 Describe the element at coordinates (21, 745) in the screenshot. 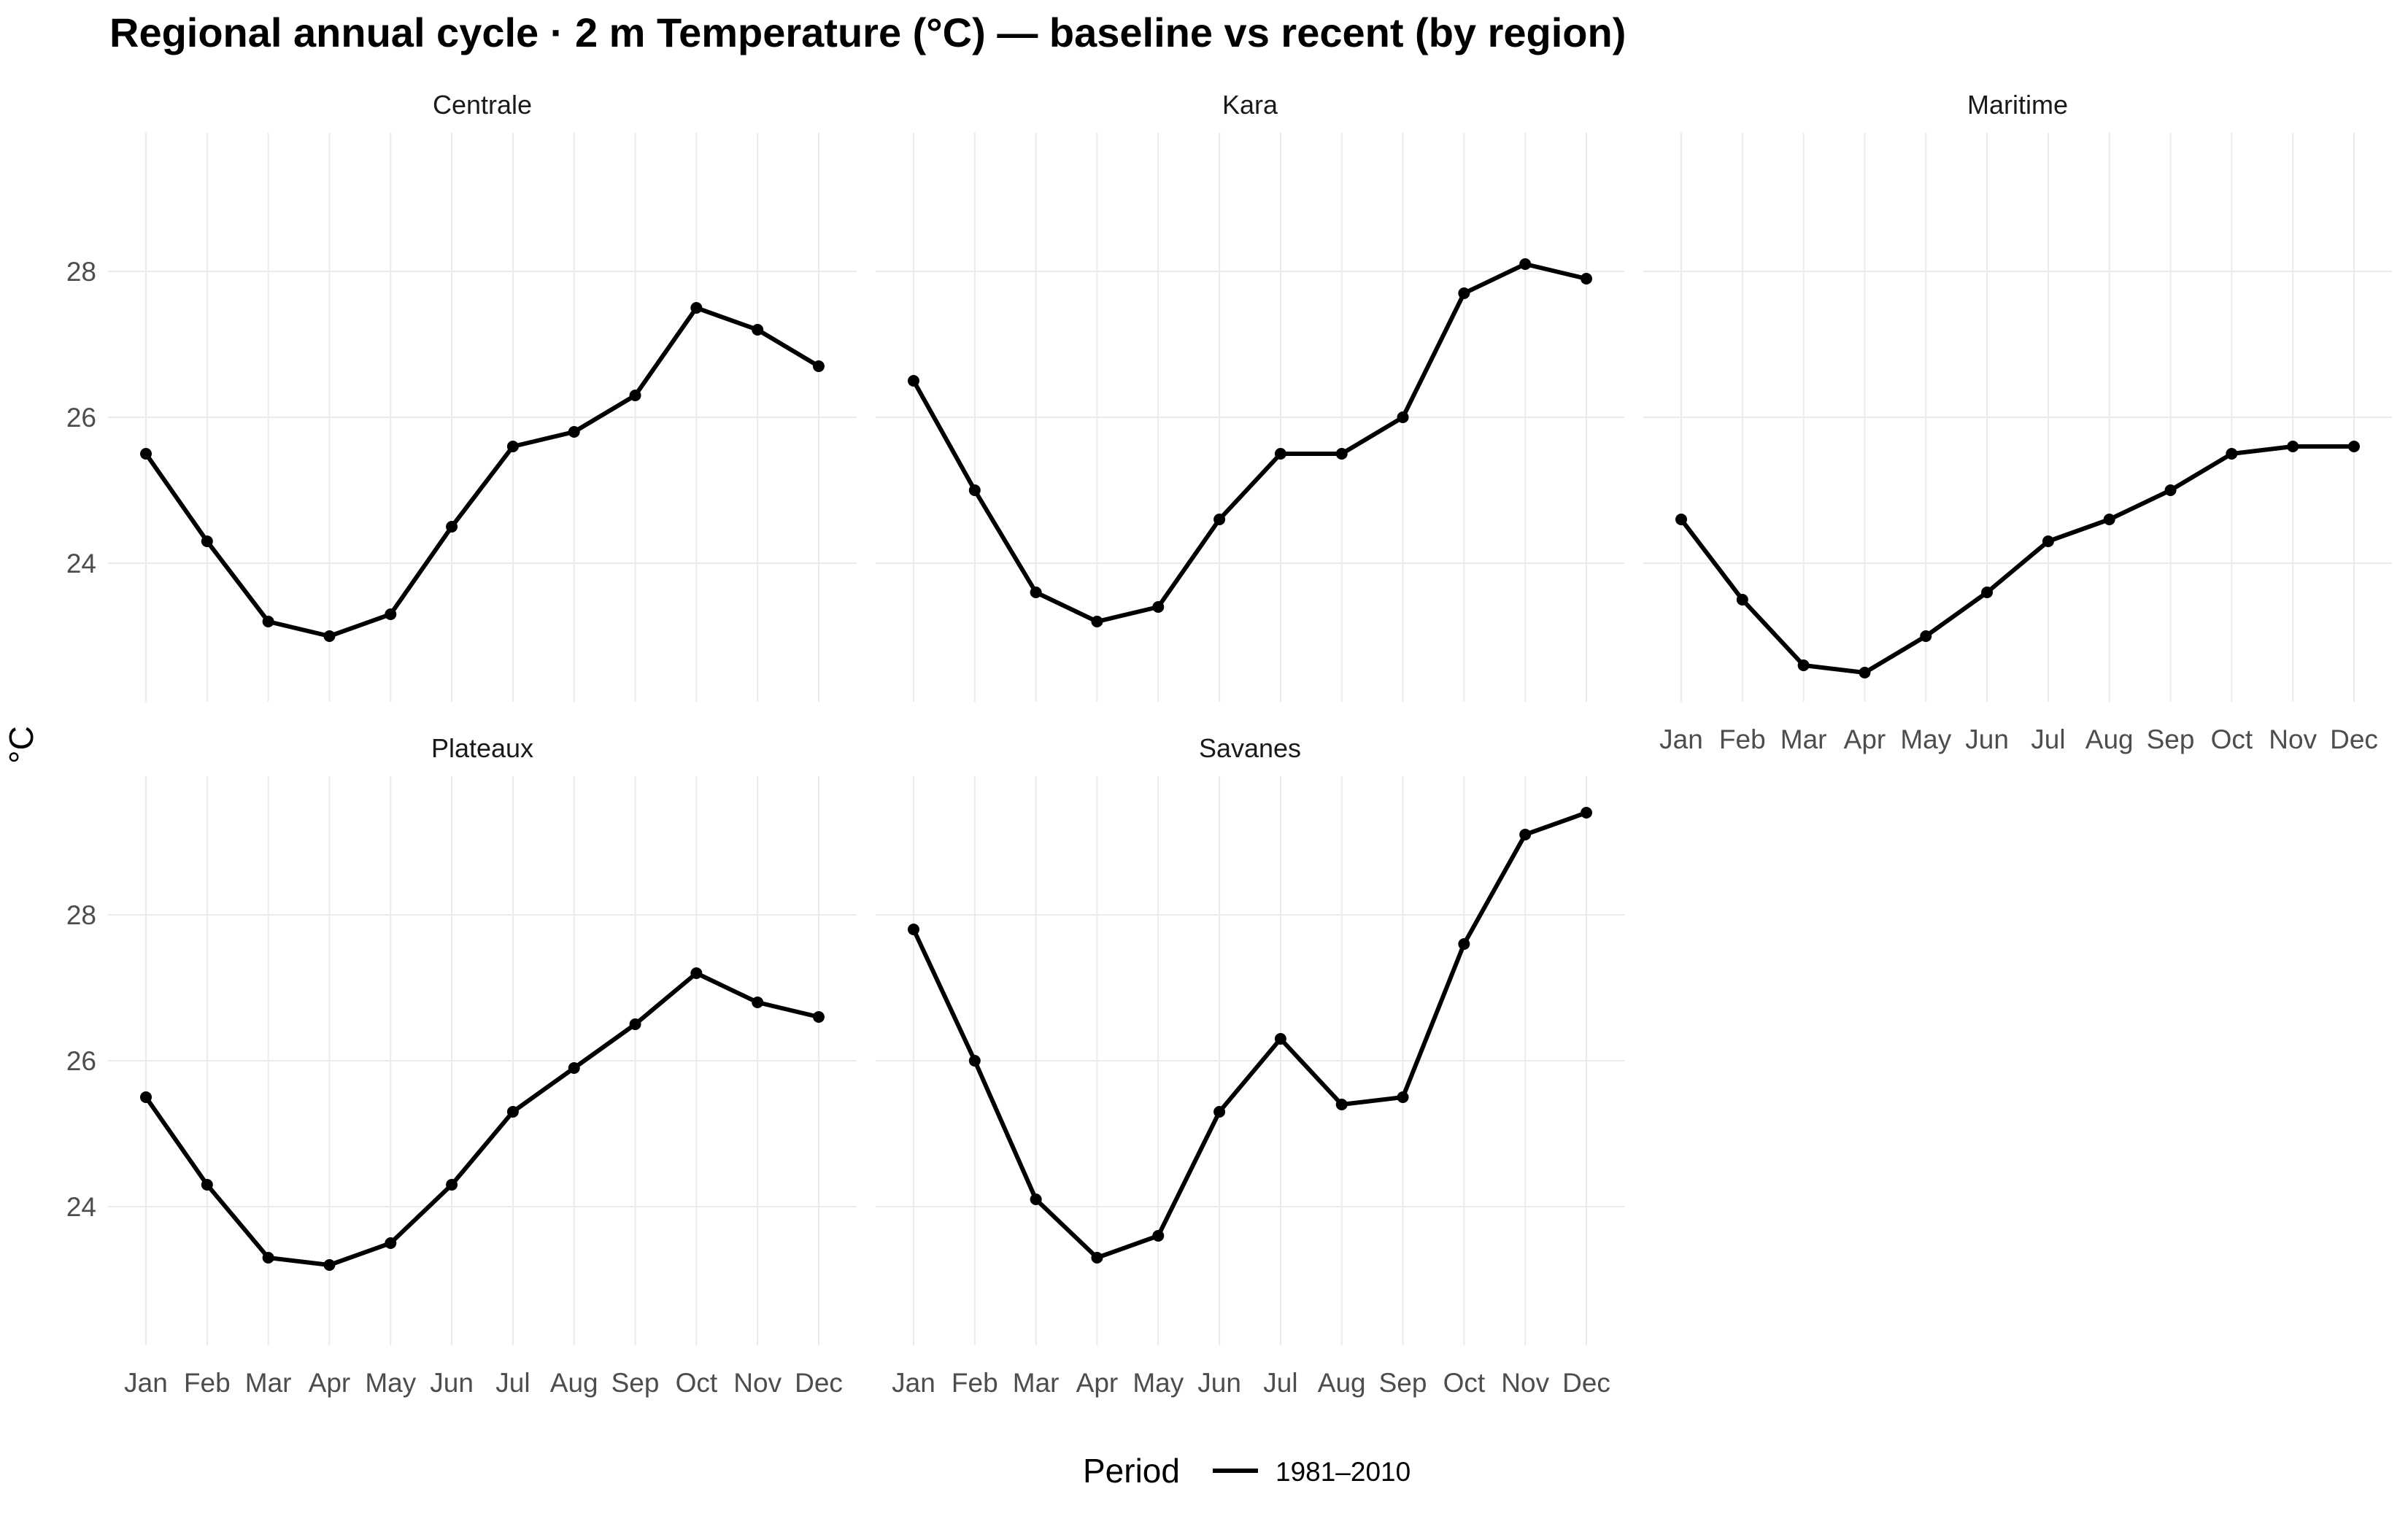

I see `y-axis-label: °C` at that location.